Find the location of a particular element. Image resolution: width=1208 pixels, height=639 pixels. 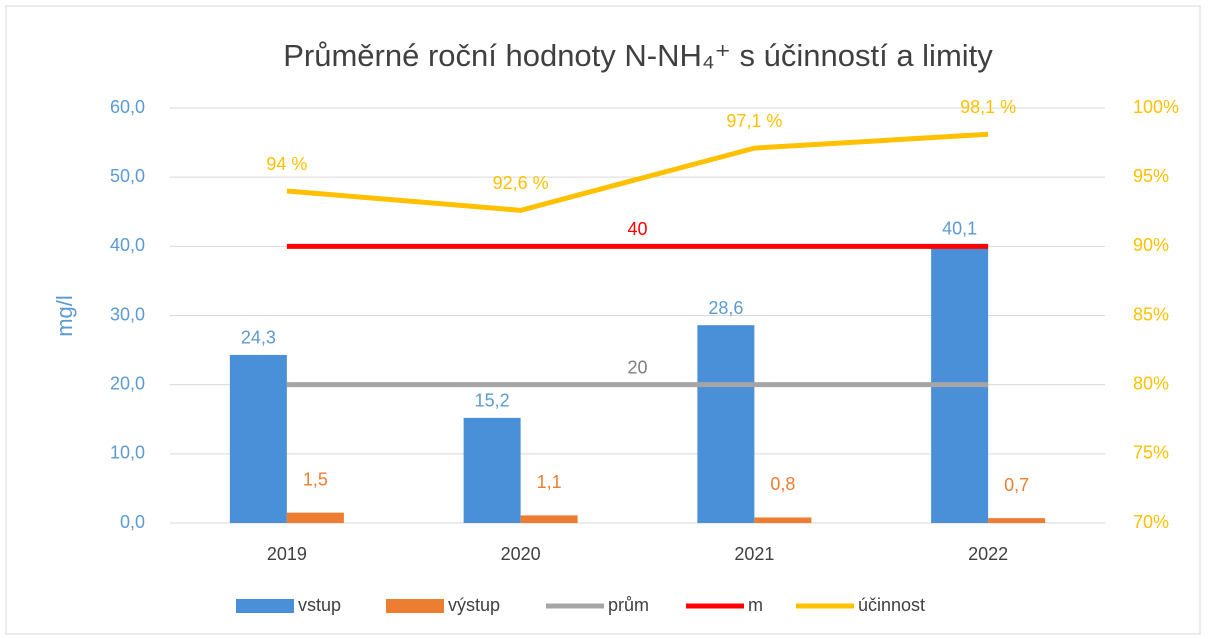

y-tick-label: 30,0 is located at coordinates (127, 314).